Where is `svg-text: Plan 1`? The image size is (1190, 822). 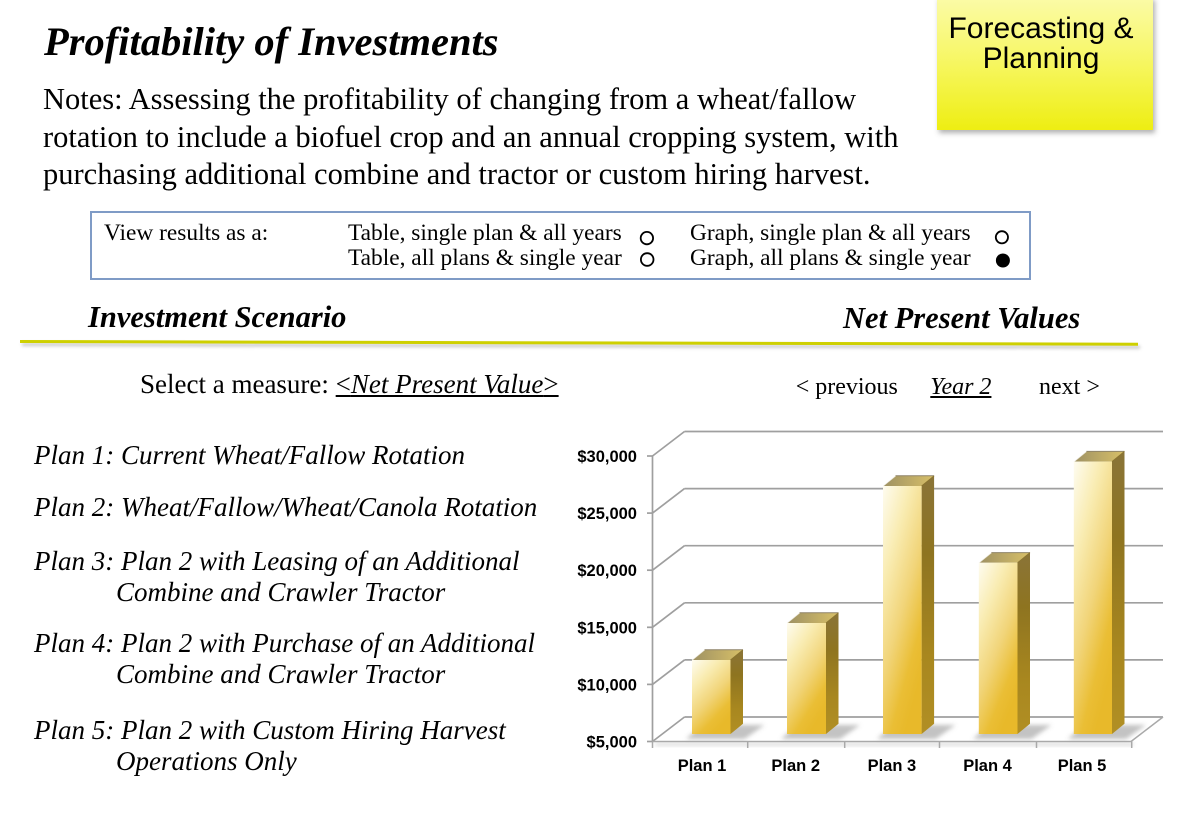 svg-text: Plan 1 is located at coordinates (702, 766).